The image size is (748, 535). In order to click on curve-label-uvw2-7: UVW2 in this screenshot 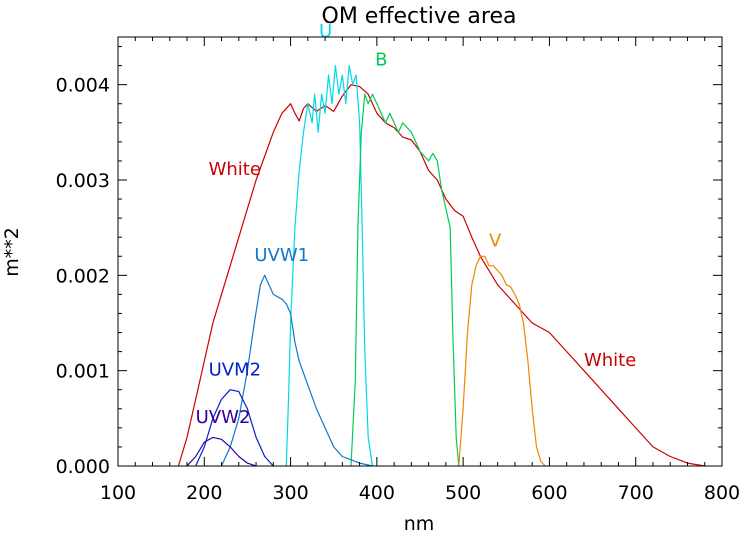, I will do `click(223, 417)`.